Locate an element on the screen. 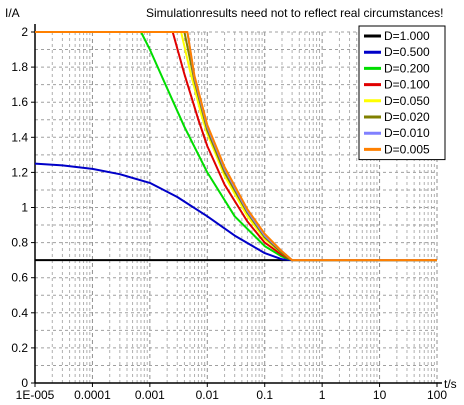 This screenshot has width=464, height=405. legend-label: D=0.020 is located at coordinates (407, 117).